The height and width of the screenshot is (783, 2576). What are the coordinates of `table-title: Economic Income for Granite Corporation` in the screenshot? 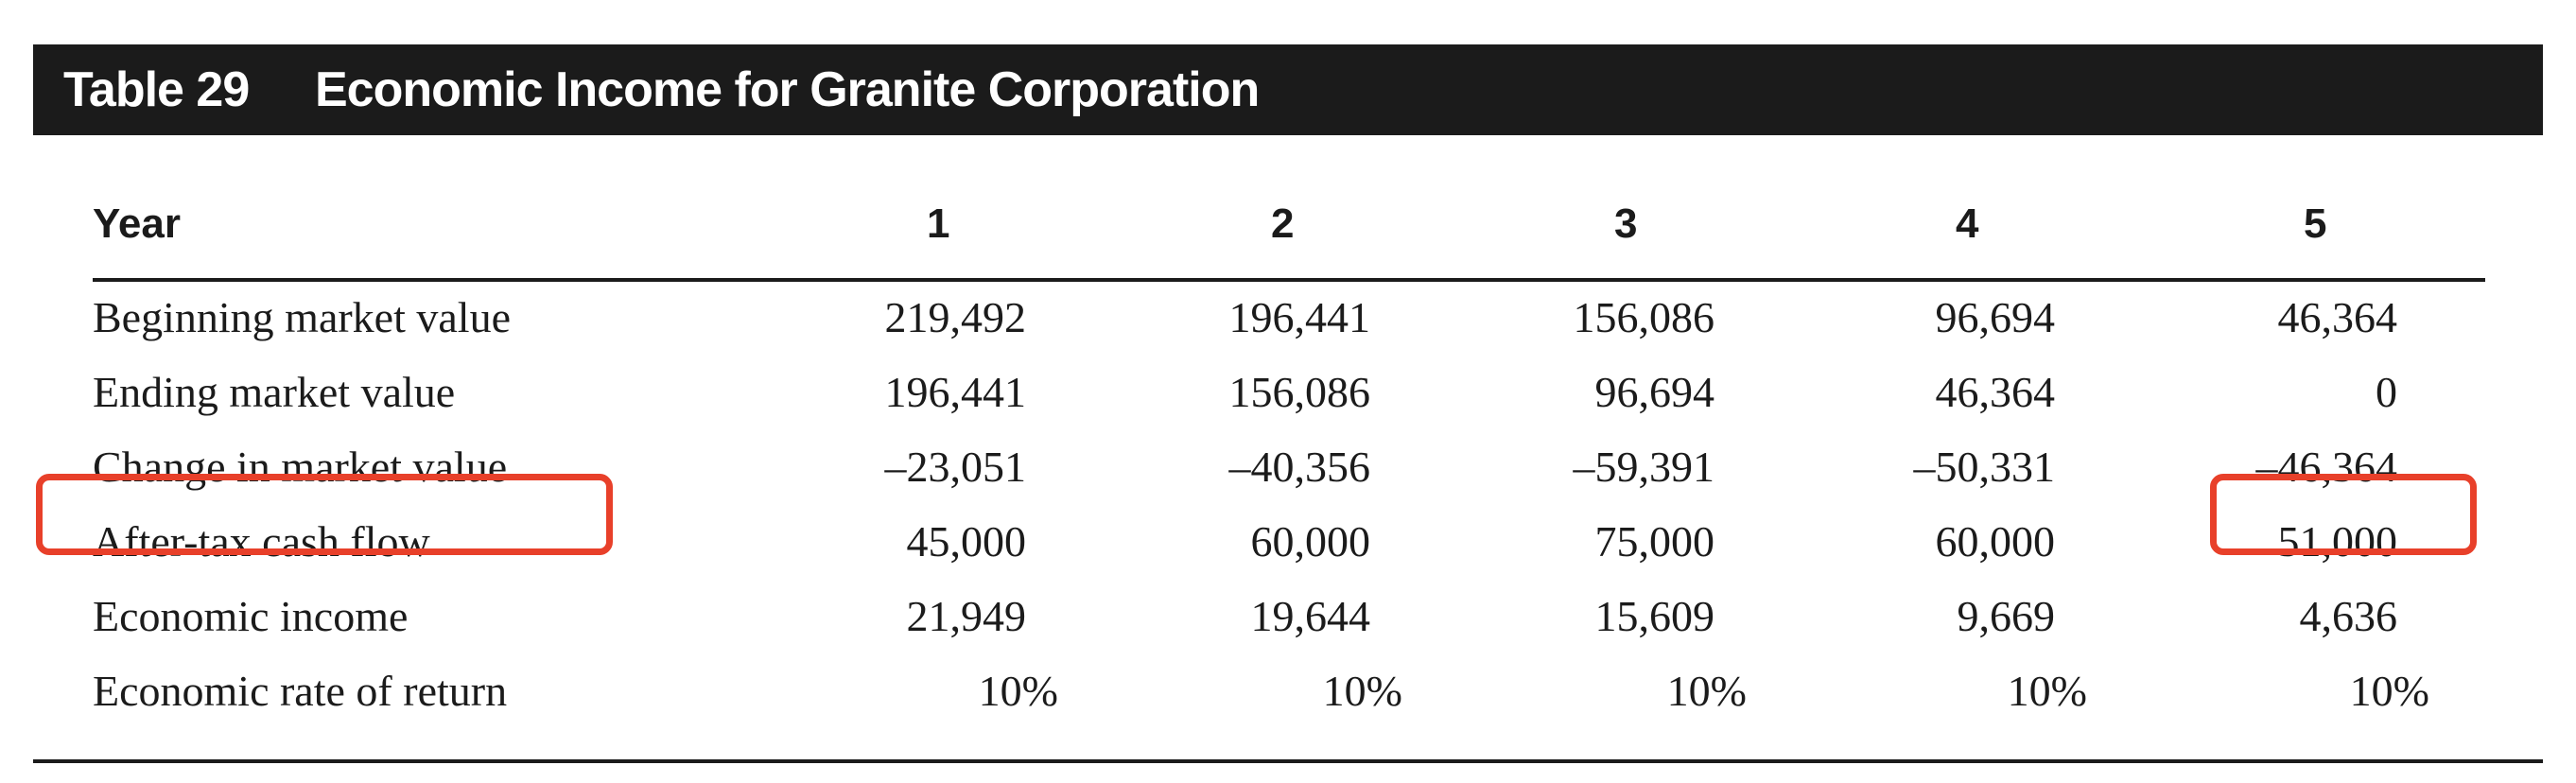 It's located at (787, 89).